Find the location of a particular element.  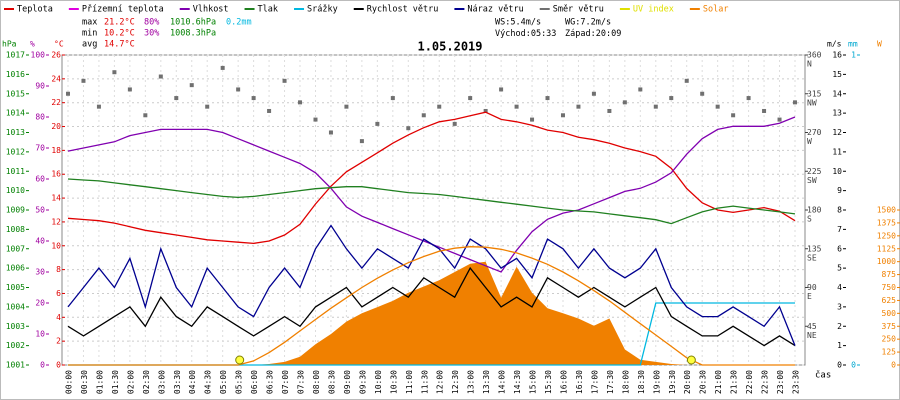

tick-label: 750 is located at coordinates (889, 287).